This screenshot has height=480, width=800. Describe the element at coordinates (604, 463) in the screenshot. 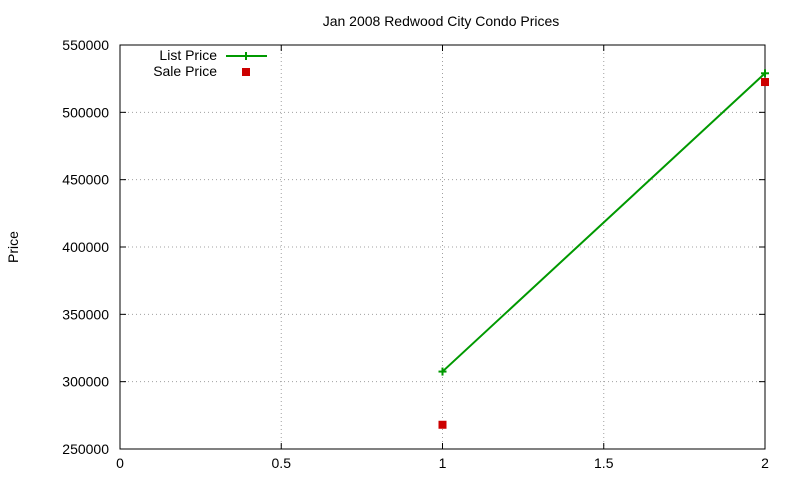

I see `x-tick-label: 1.5` at that location.